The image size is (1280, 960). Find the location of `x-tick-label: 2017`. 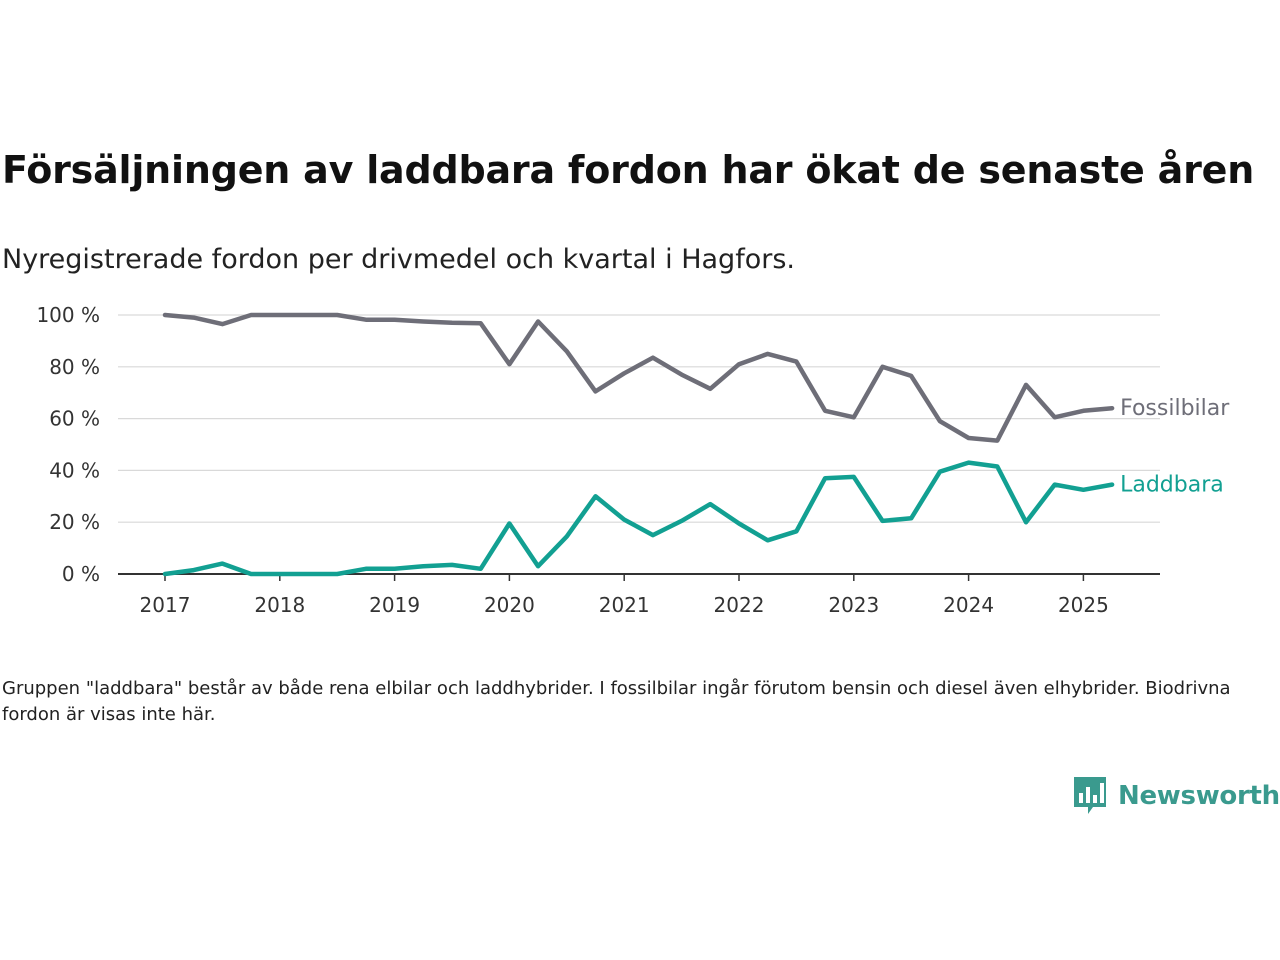

x-tick-label: 2017 is located at coordinates (165, 605).